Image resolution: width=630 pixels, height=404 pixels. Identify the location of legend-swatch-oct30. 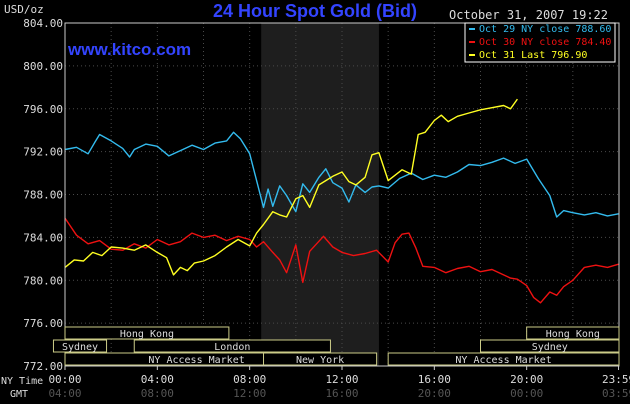
(472, 42).